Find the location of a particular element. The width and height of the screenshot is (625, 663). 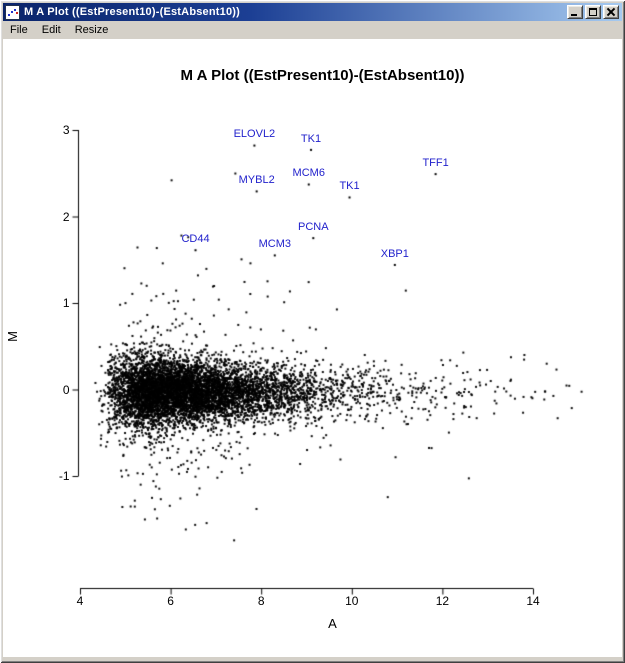

gene-label: MCM6 is located at coordinates (308, 173).